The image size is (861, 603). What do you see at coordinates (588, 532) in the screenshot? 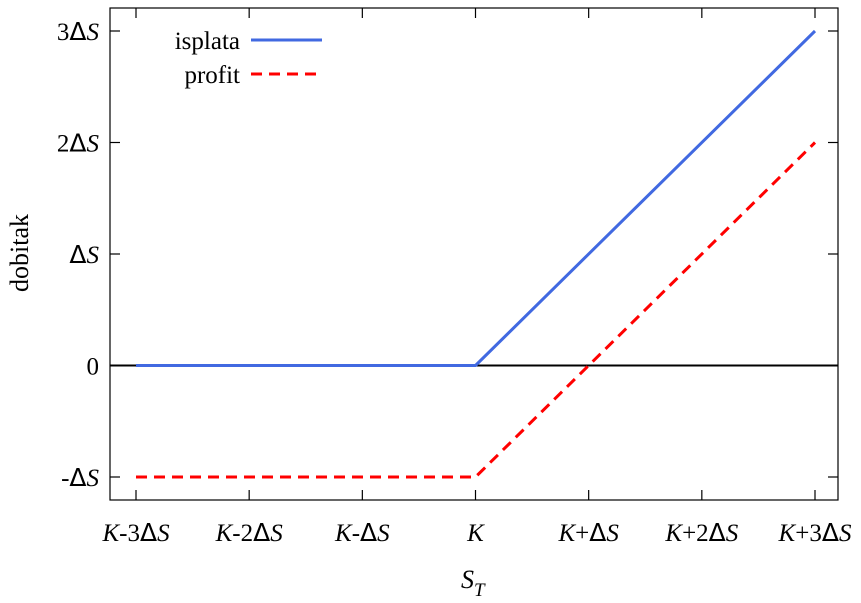
I see `x-tick-label: K+ΔS` at bounding box center [588, 532].